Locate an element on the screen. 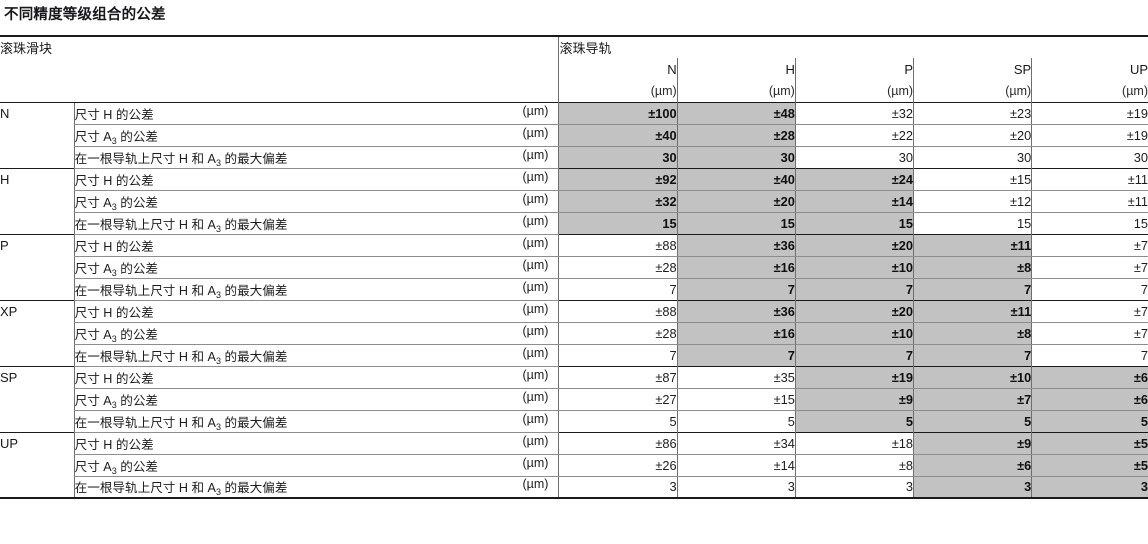  cell-xp-dev-n: 7 is located at coordinates (618, 355).